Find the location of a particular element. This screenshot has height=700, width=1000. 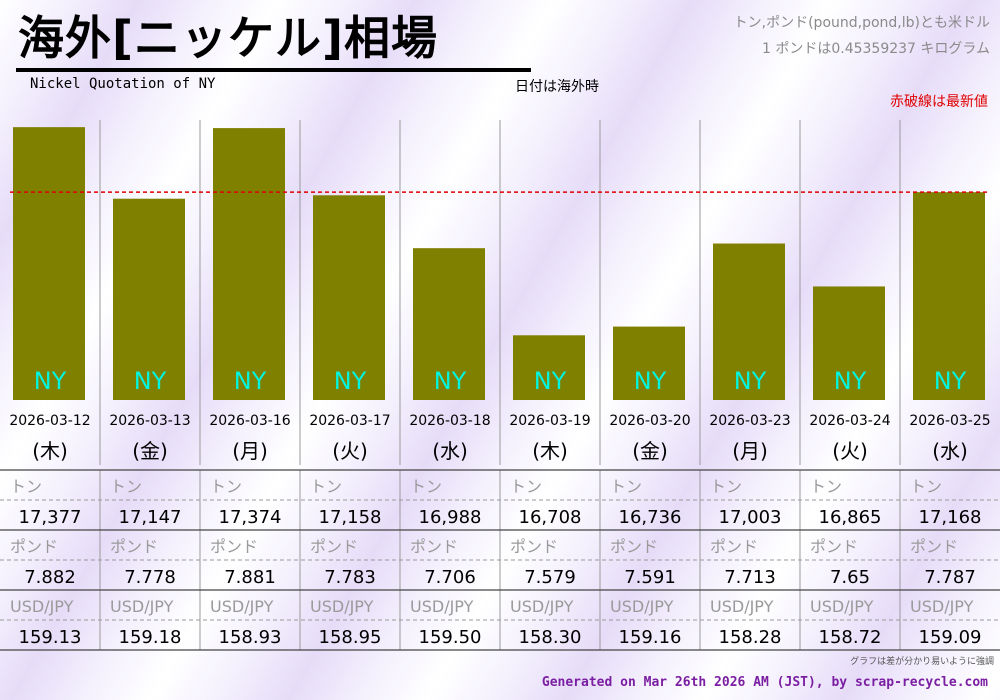

date-note: 日付は海外時 is located at coordinates (557, 87).